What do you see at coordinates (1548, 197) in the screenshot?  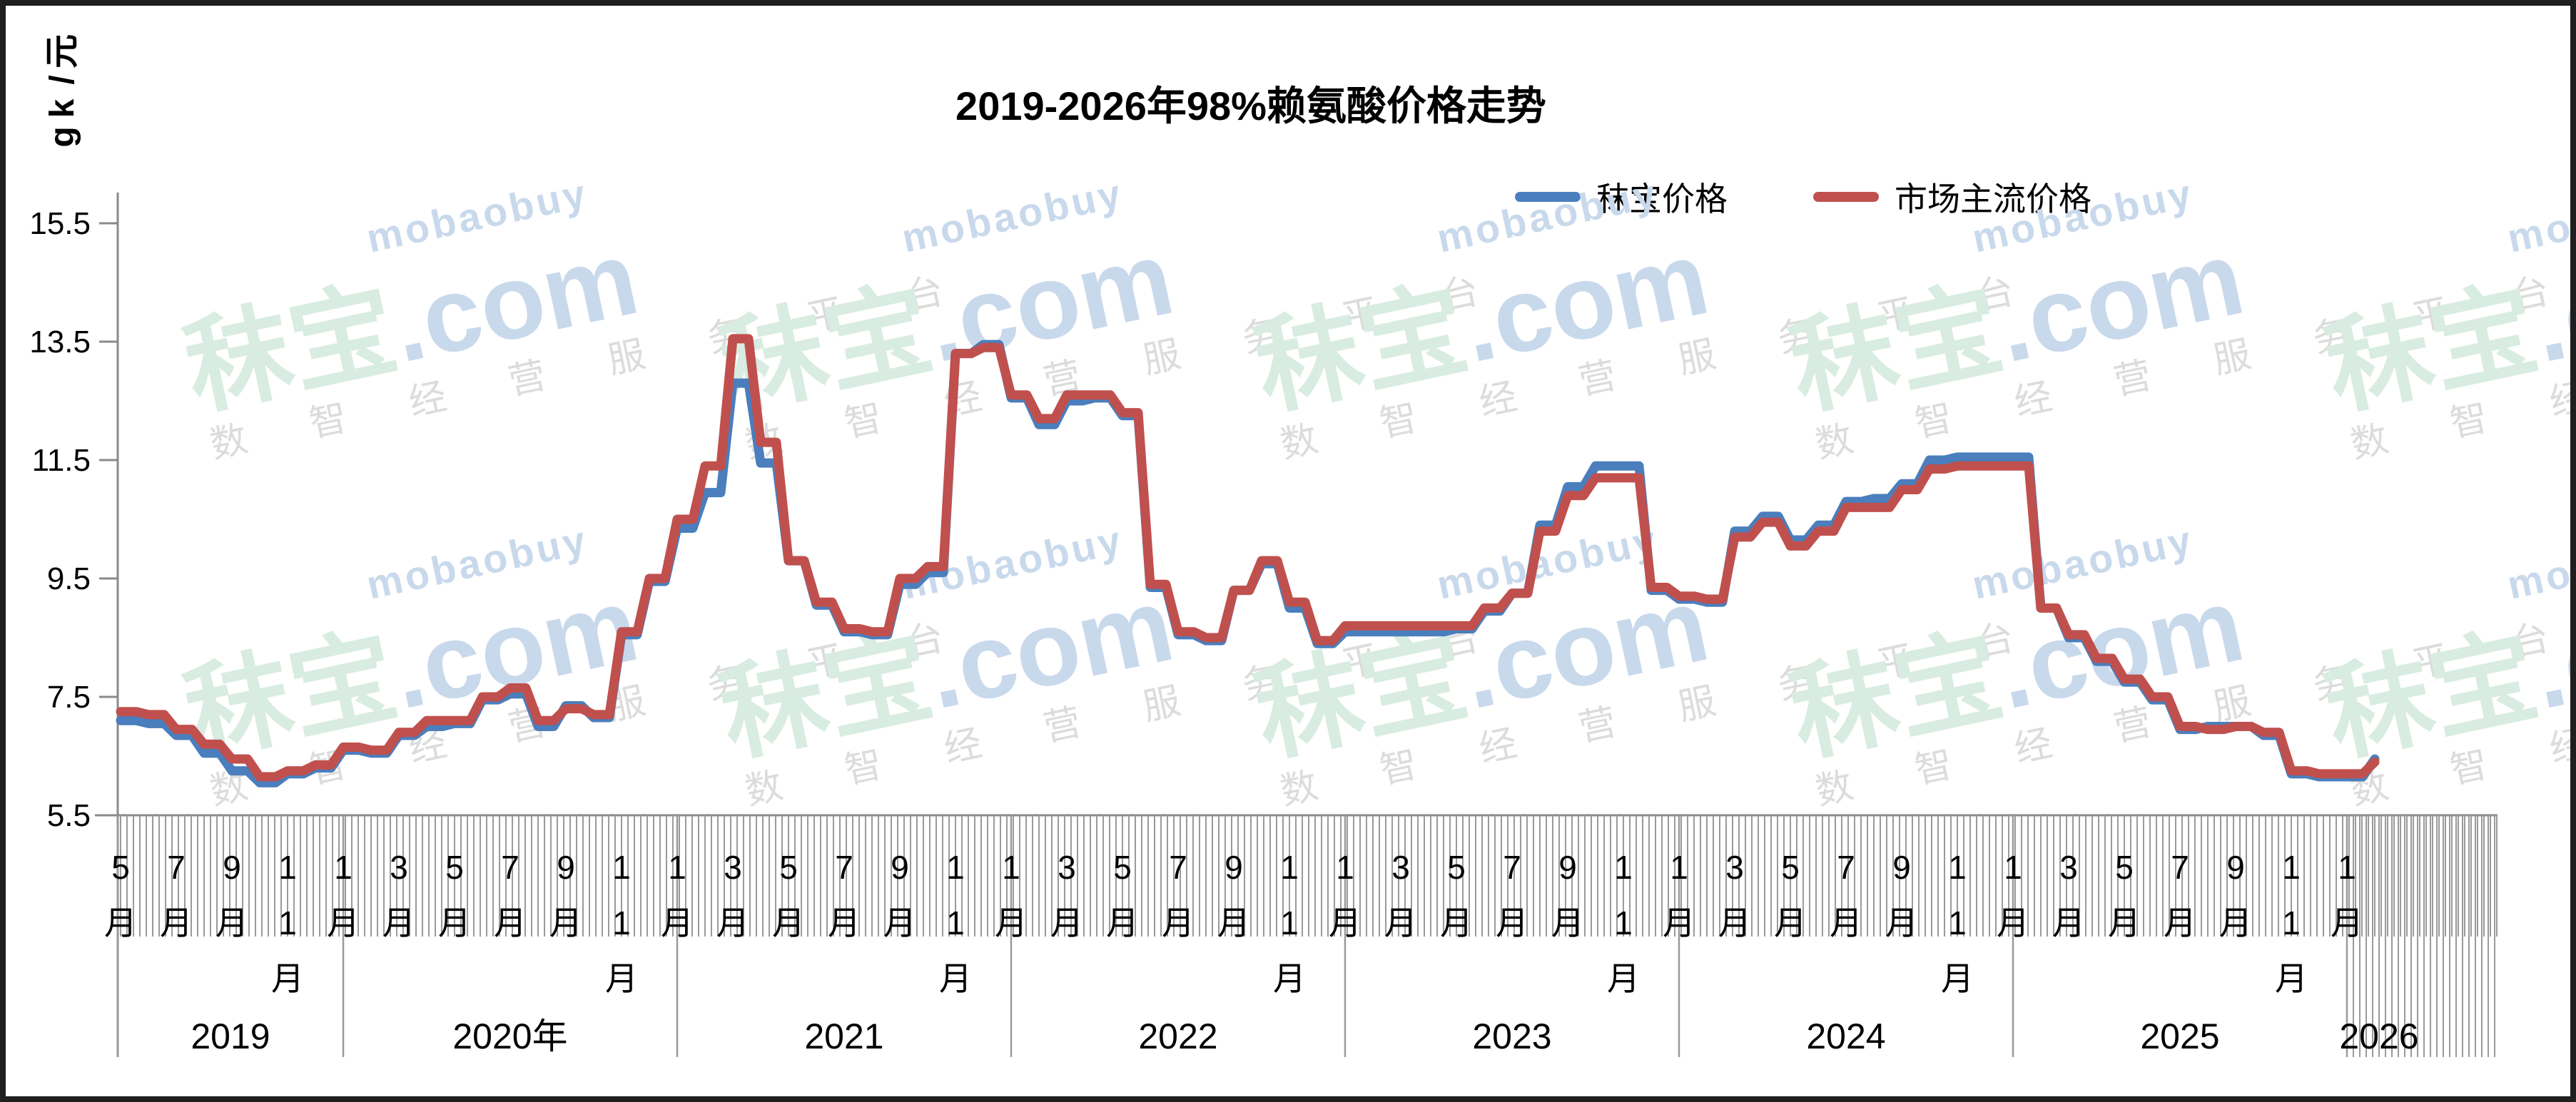 I see `legend-swatch-blue` at bounding box center [1548, 197].